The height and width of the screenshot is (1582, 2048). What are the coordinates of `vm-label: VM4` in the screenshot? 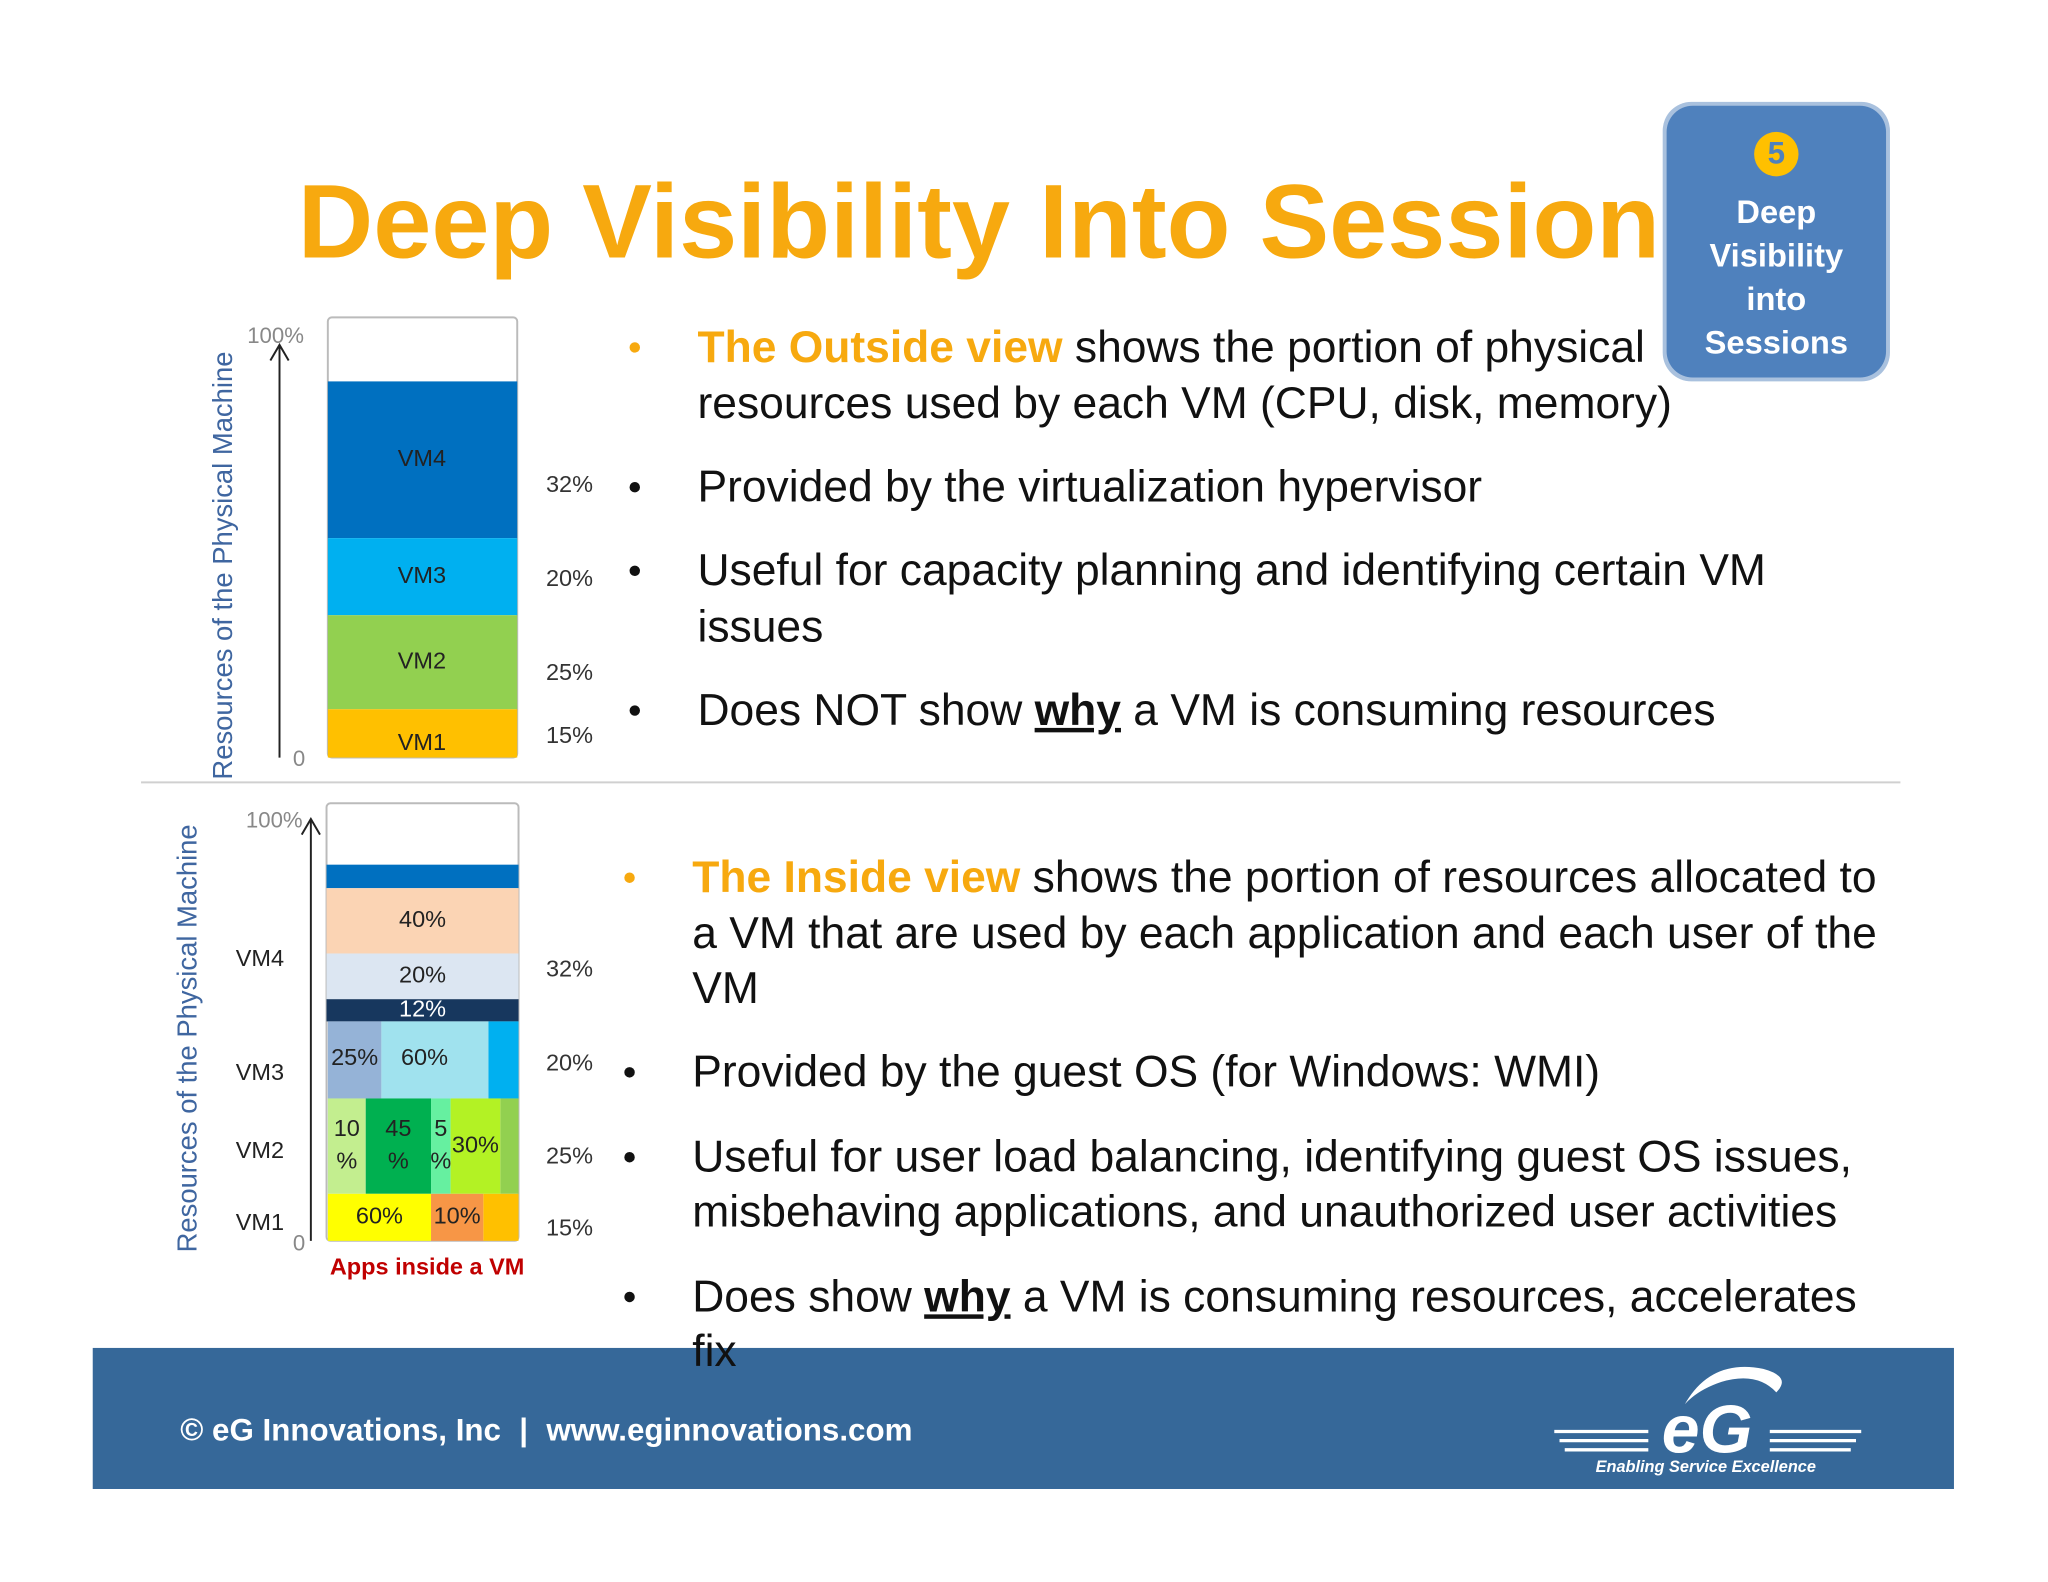 It's located at (260, 958).